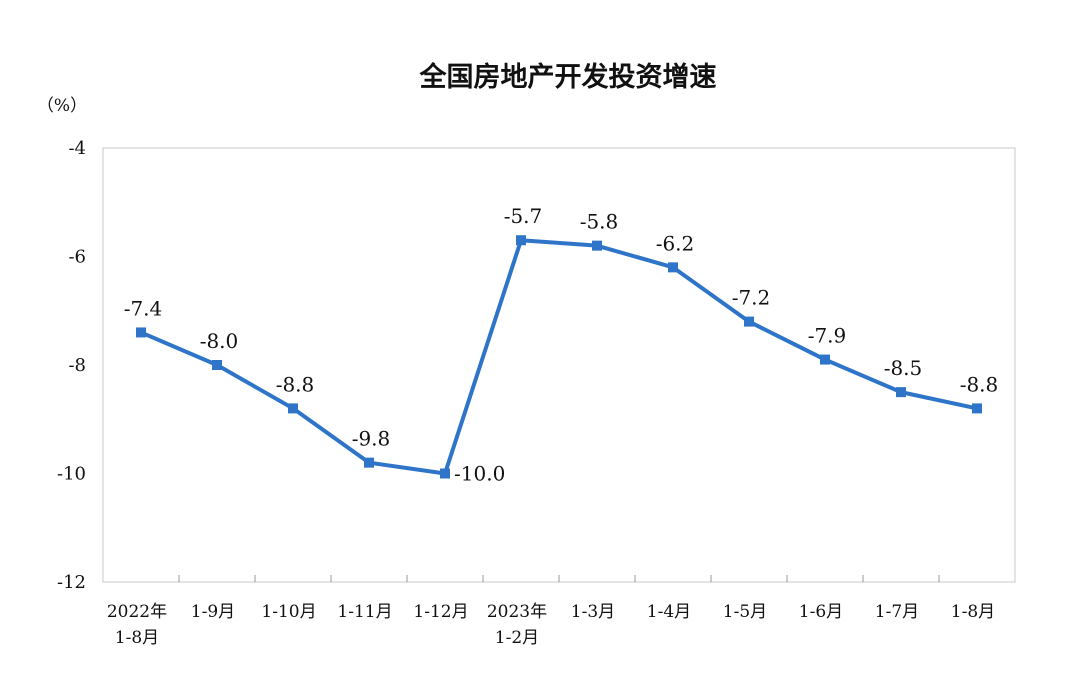  Describe the element at coordinates (288, 612) in the screenshot. I see `x-tick-label: 1-10月` at that location.